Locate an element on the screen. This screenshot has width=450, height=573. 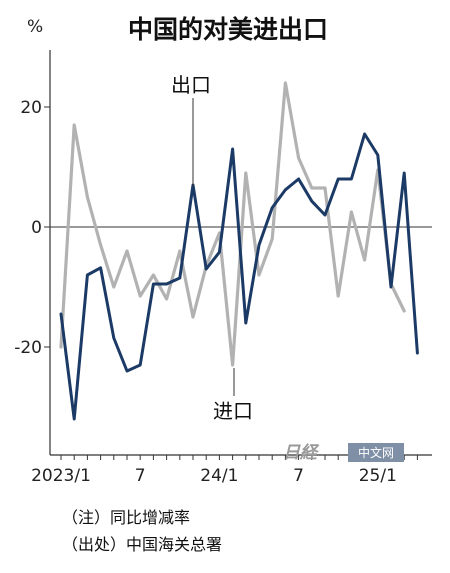
watermark-logo: 日経 中文网 is located at coordinates (343, 453).